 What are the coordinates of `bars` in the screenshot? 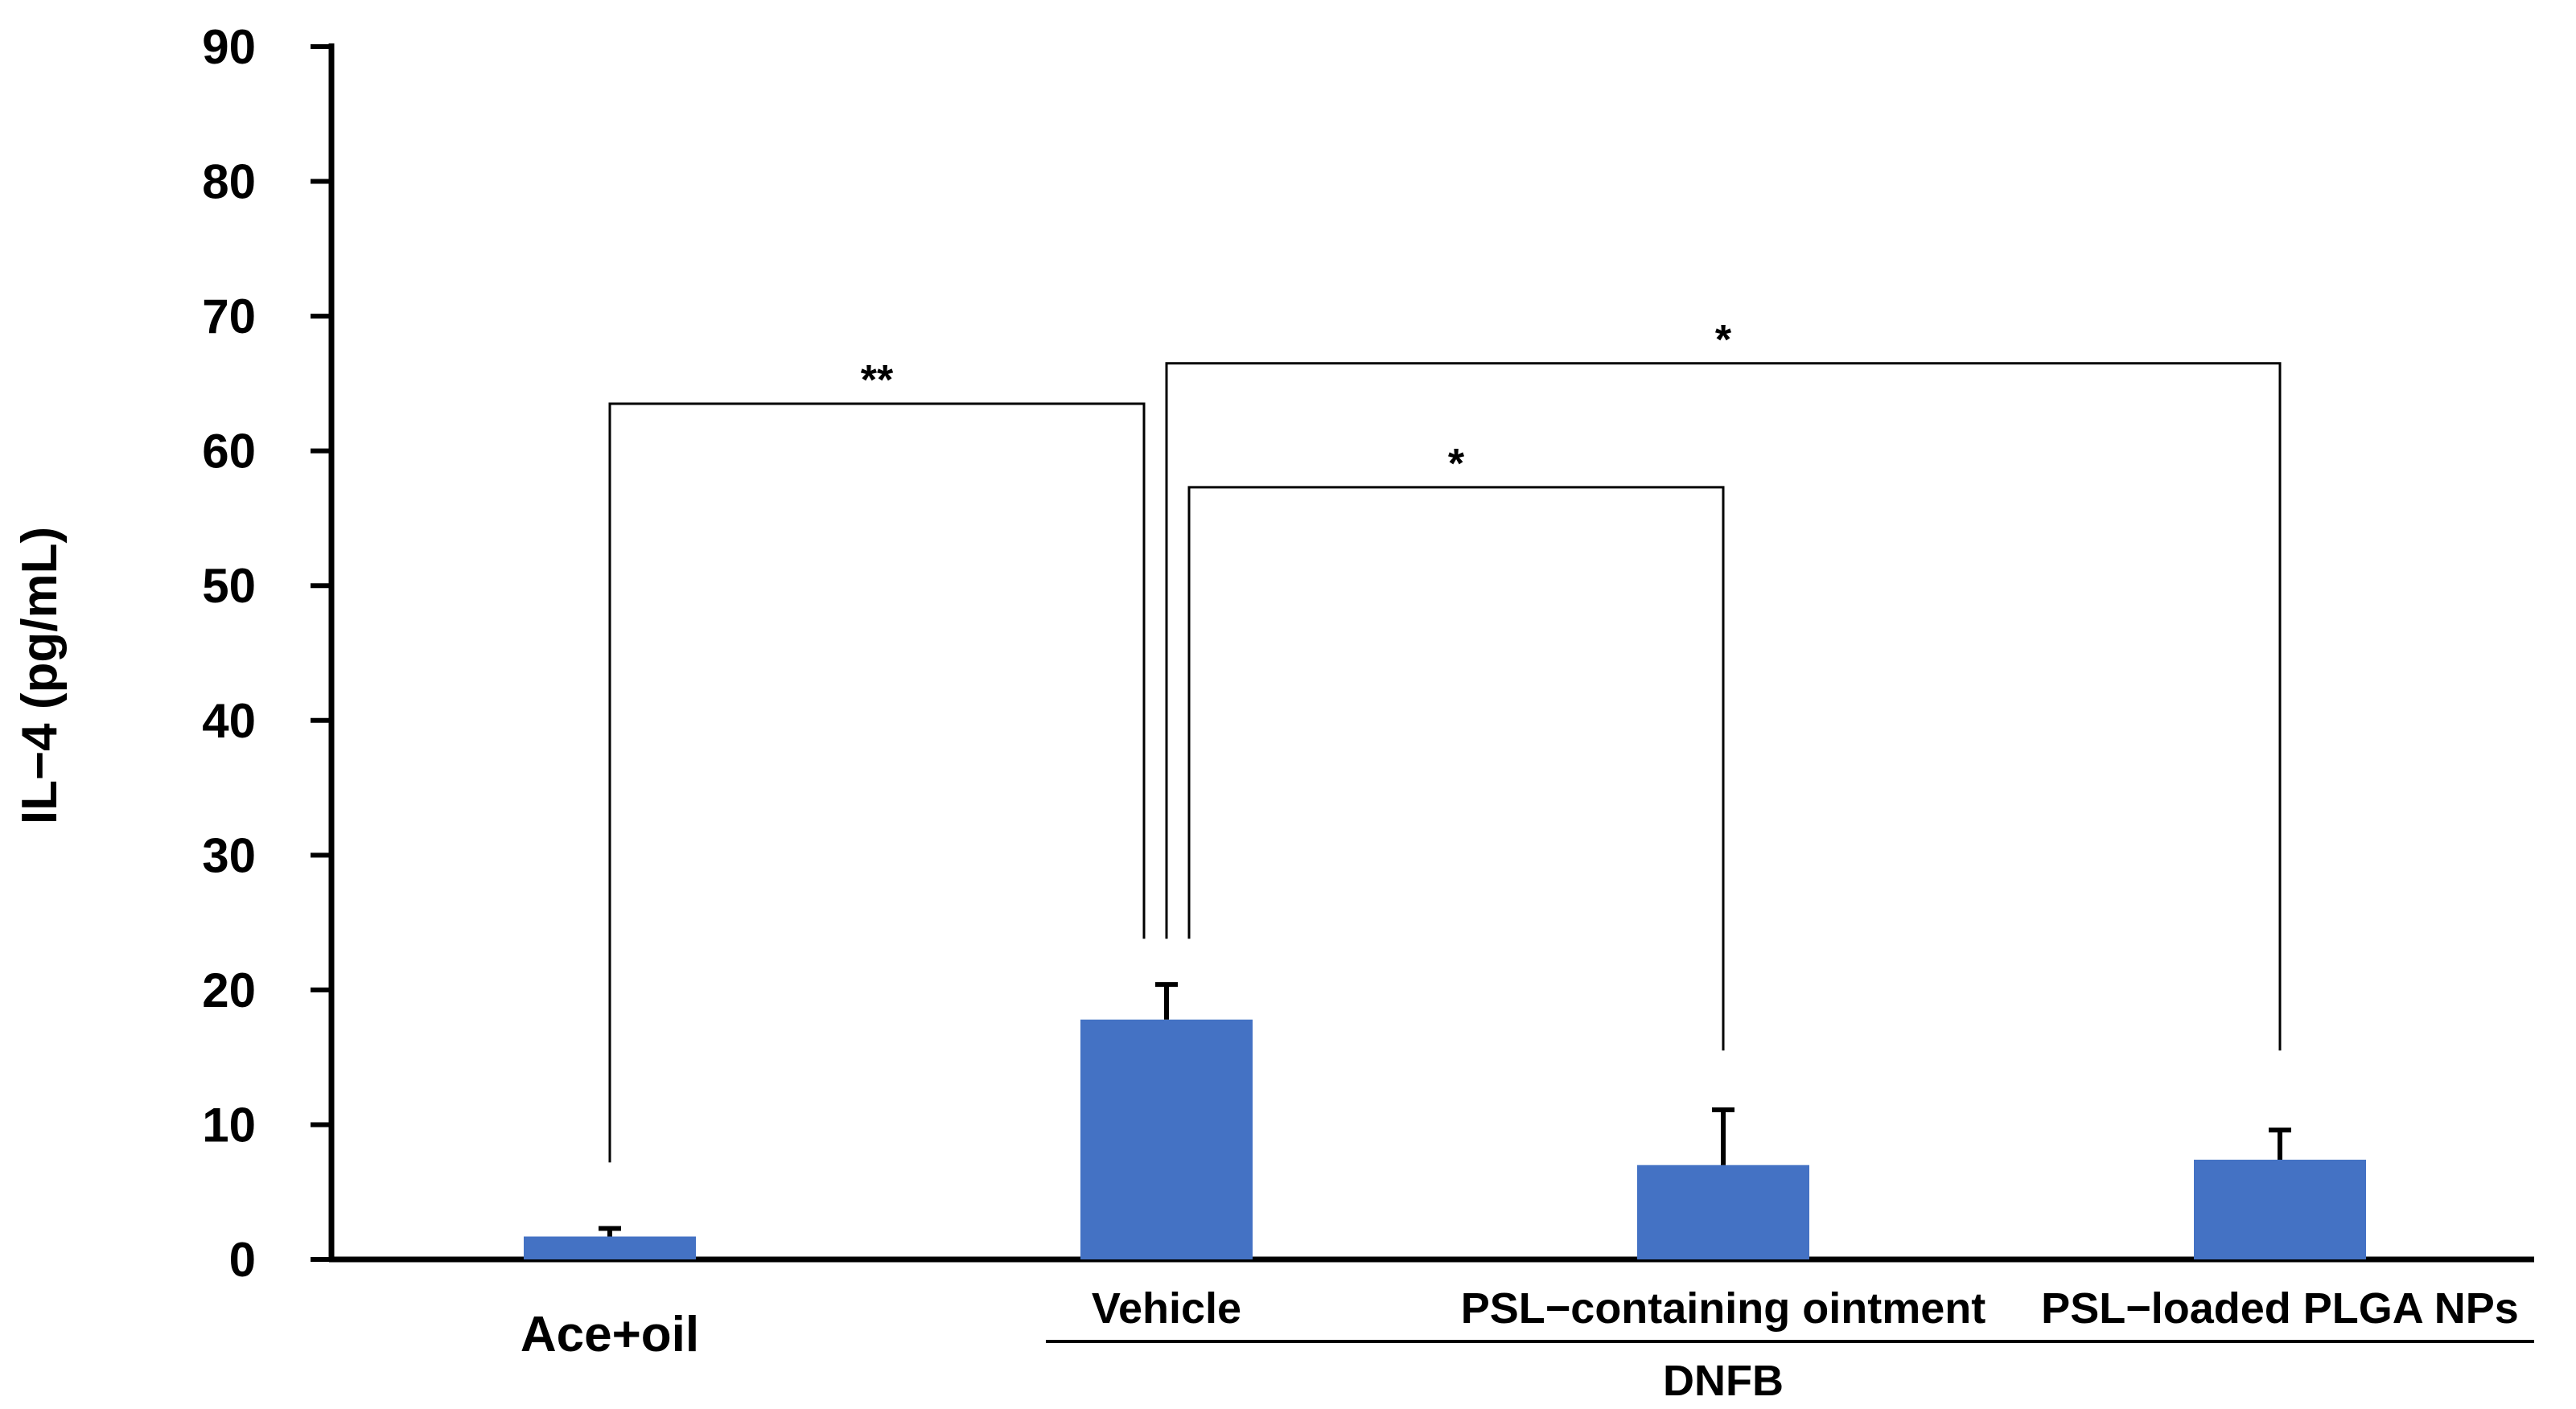 It's located at (1445, 1139).